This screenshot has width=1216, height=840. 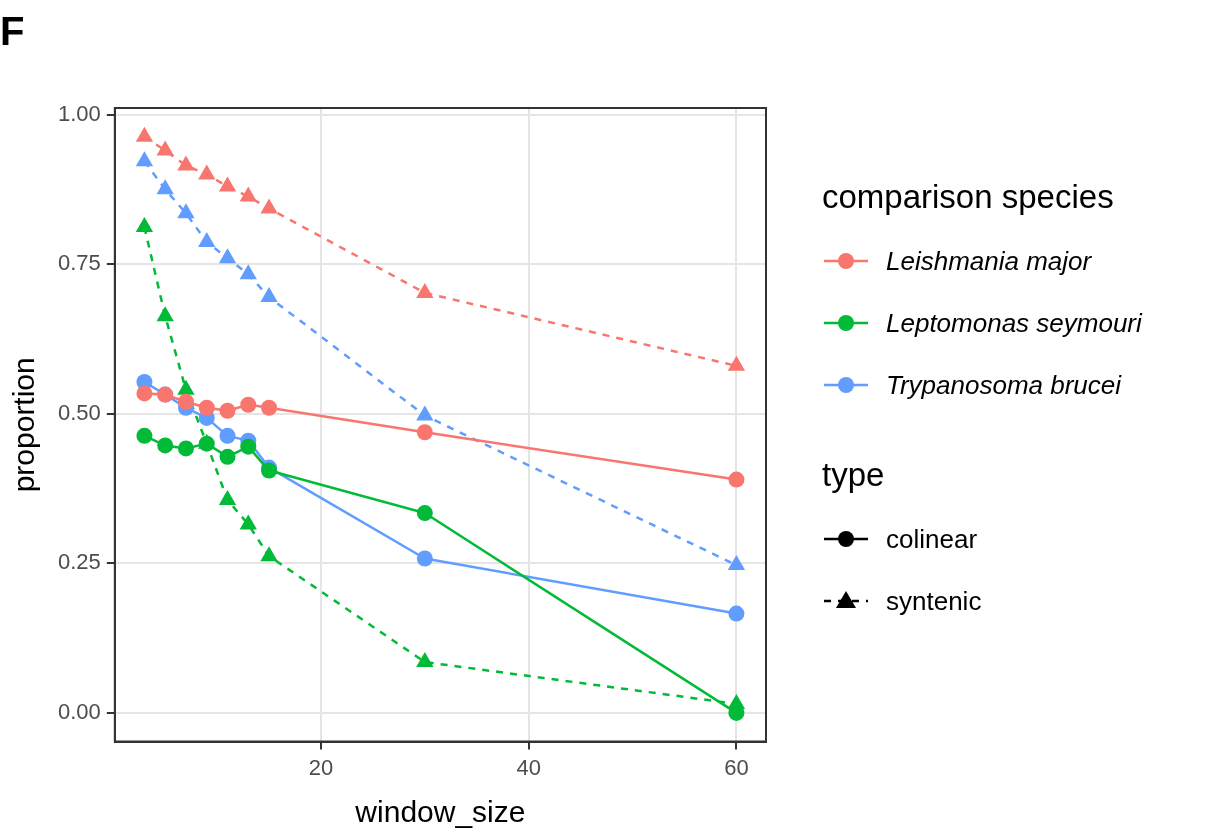 What do you see at coordinates (932, 539) in the screenshot?
I see `text: colinear` at bounding box center [932, 539].